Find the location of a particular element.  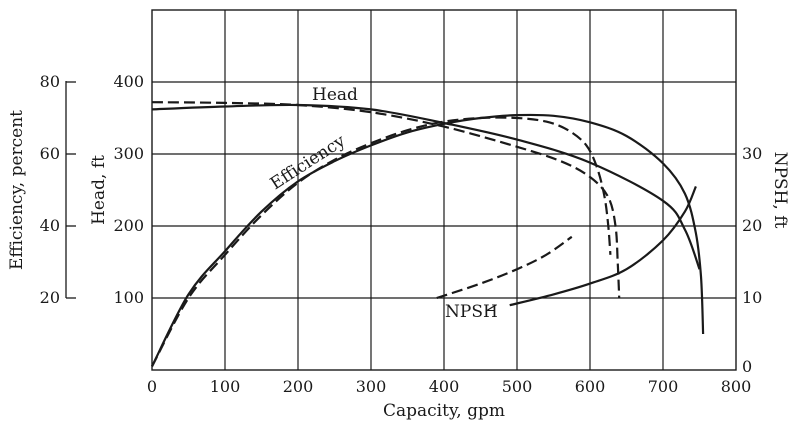

head-tick-label: 200 is located at coordinates (128, 225).